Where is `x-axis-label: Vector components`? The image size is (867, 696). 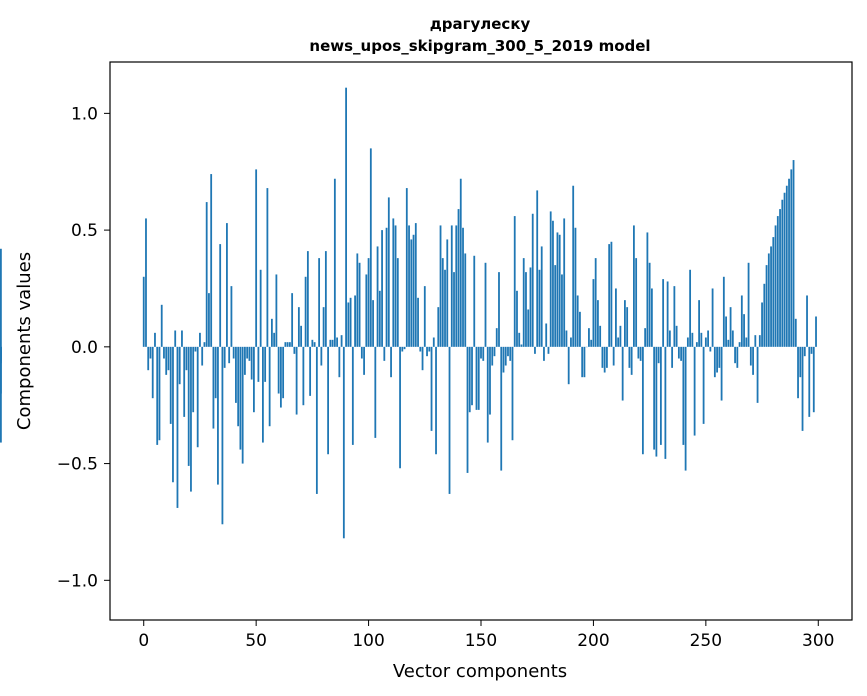
x-axis-label: Vector components is located at coordinates (480, 671).